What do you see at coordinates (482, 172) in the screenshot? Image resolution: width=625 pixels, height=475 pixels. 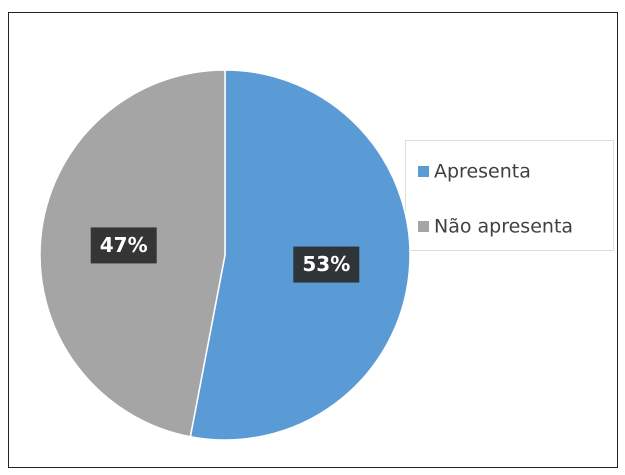 I see `legend-text: Apresenta` at bounding box center [482, 172].